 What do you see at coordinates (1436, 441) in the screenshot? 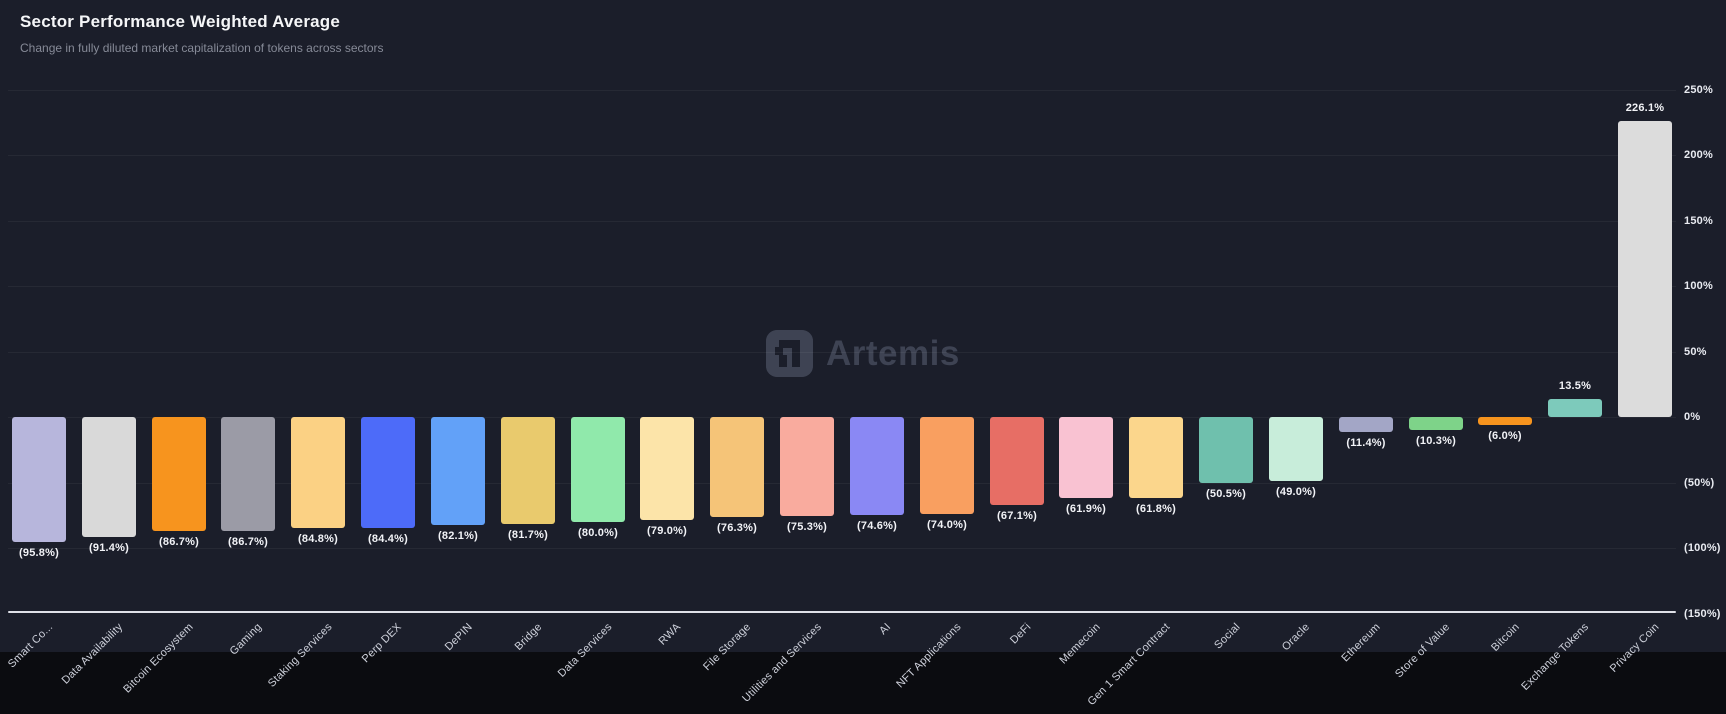
I see `bar-value-label: (10.3%)` at bounding box center [1436, 441].